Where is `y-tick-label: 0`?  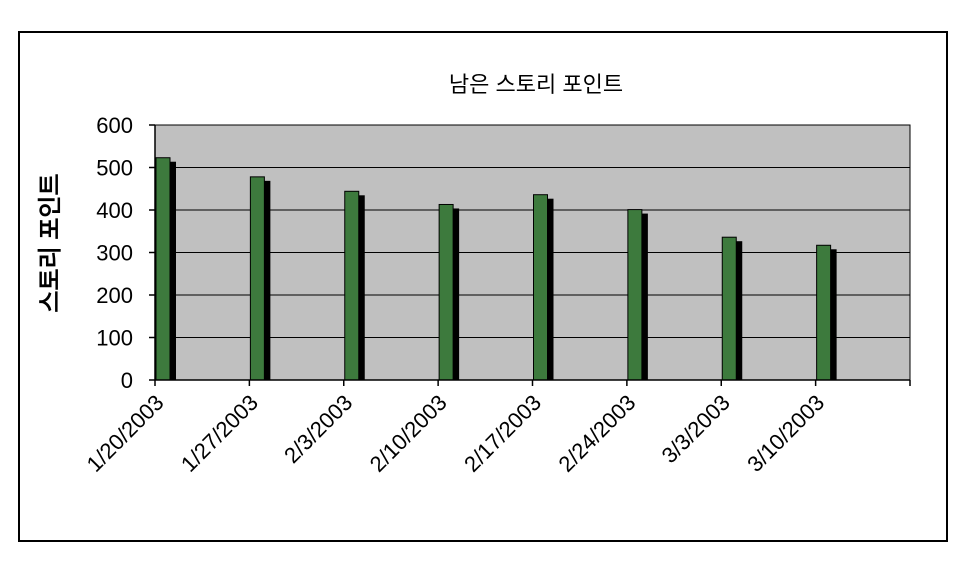
y-tick-label: 0 is located at coordinates (127, 380).